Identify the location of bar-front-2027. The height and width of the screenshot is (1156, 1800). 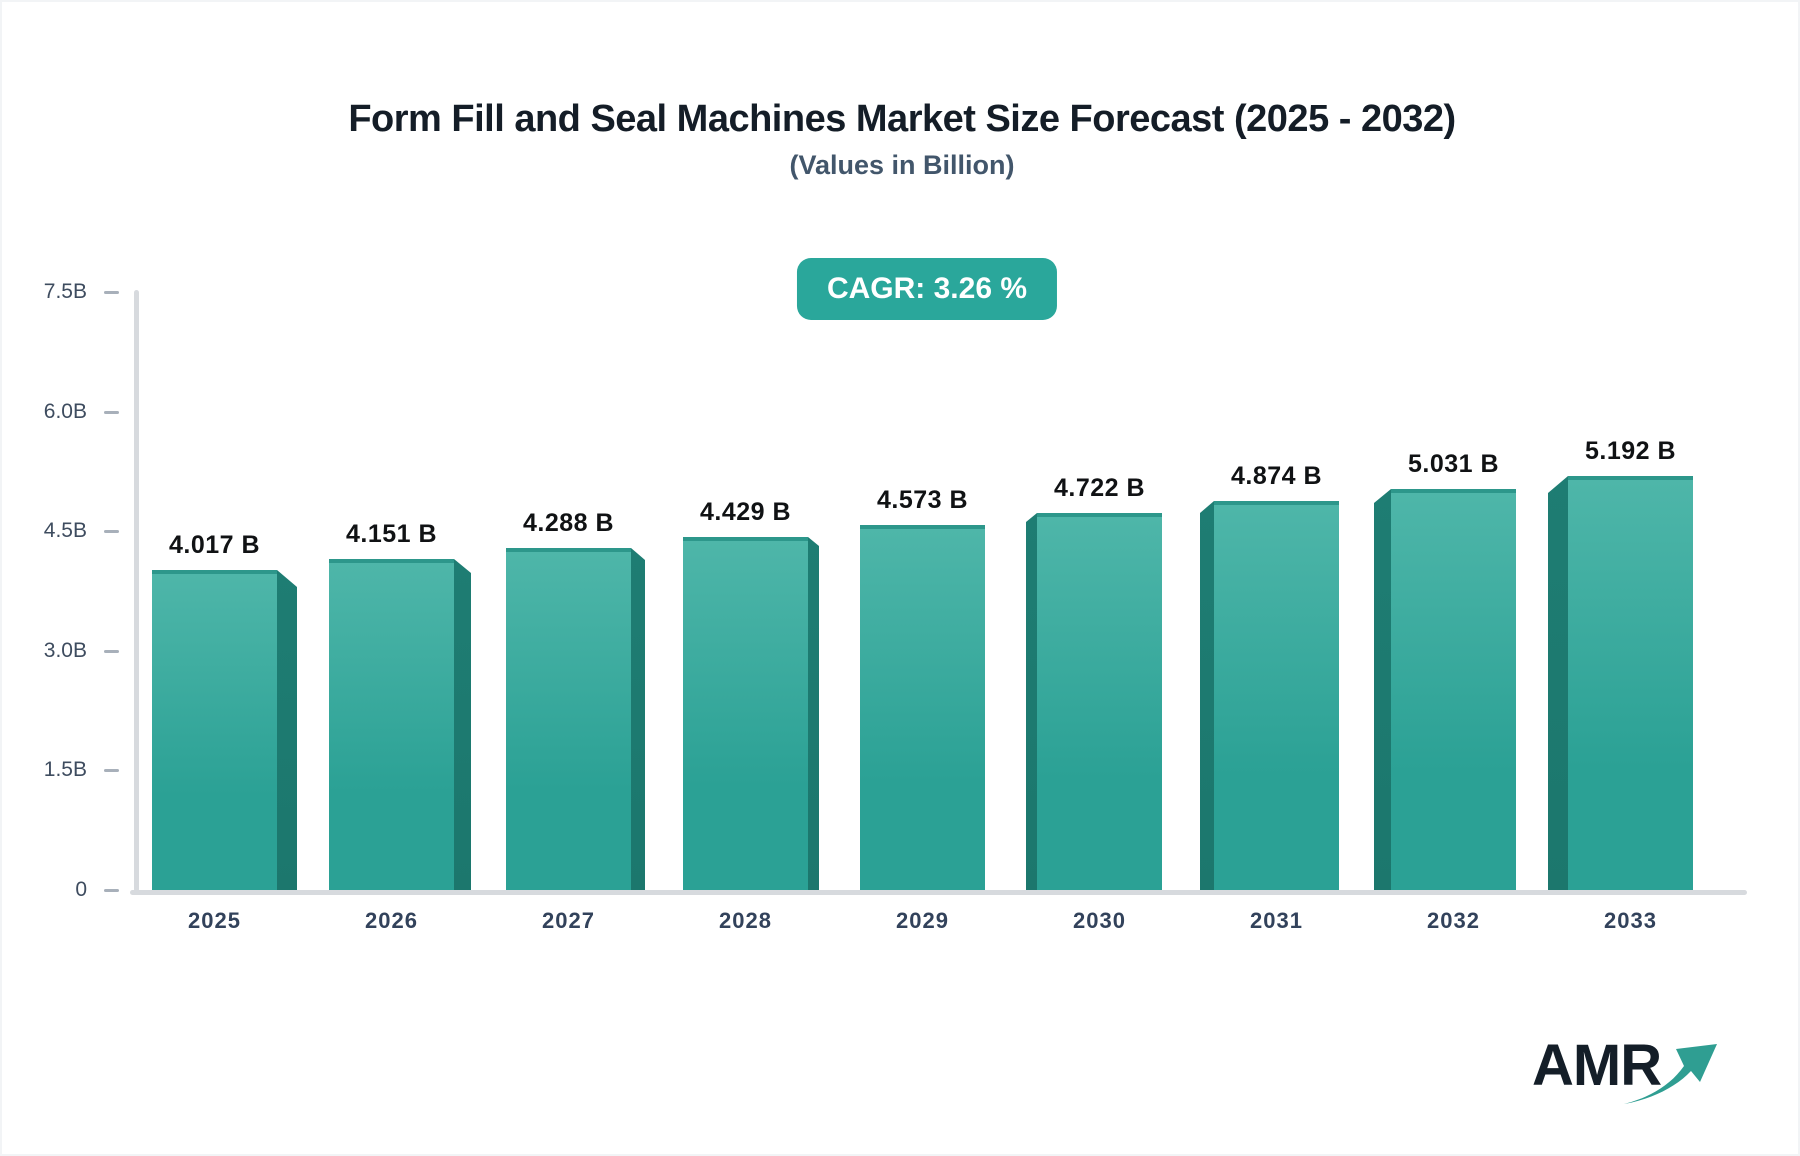
(568, 719).